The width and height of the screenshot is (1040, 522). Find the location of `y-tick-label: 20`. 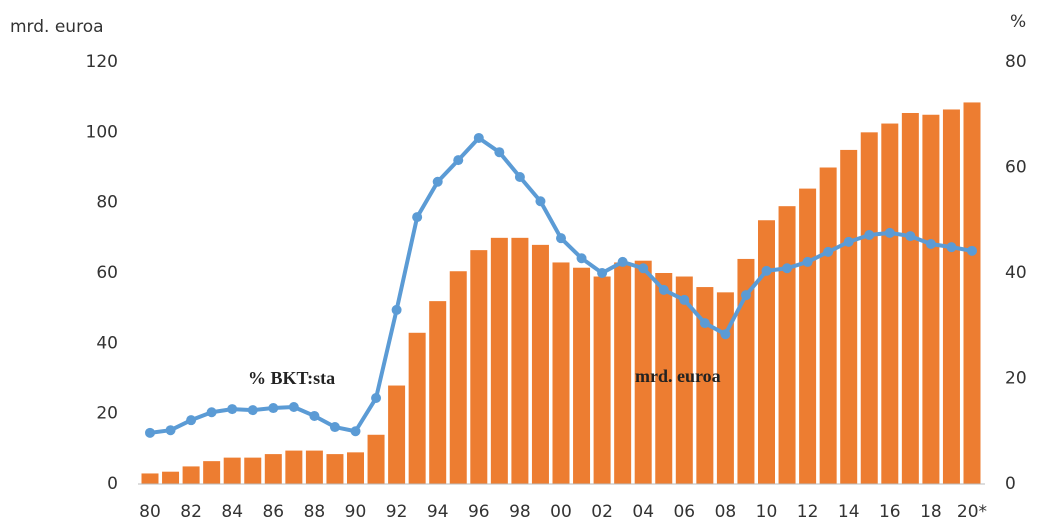

y-tick-label: 20 is located at coordinates (107, 414).